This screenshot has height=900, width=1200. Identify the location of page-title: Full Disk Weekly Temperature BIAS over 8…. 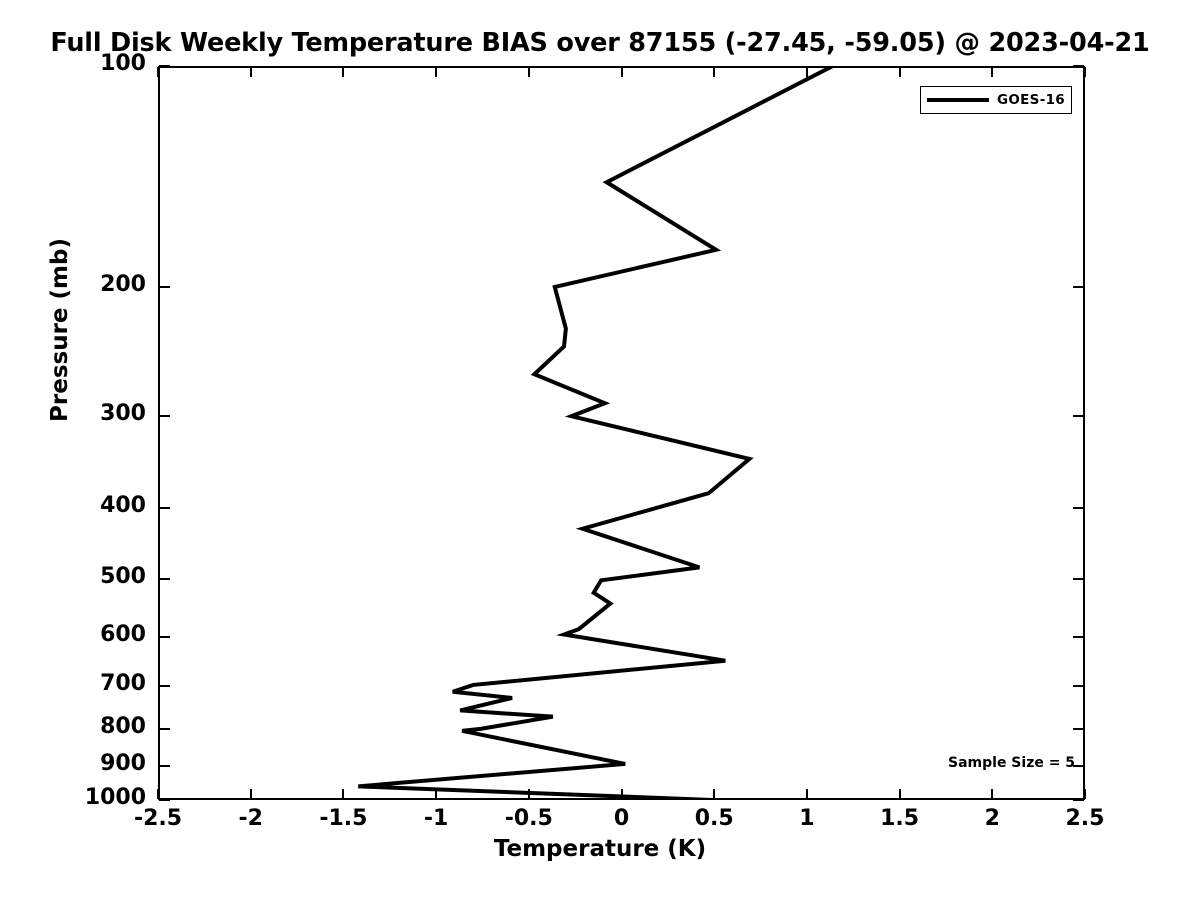
(600, 43).